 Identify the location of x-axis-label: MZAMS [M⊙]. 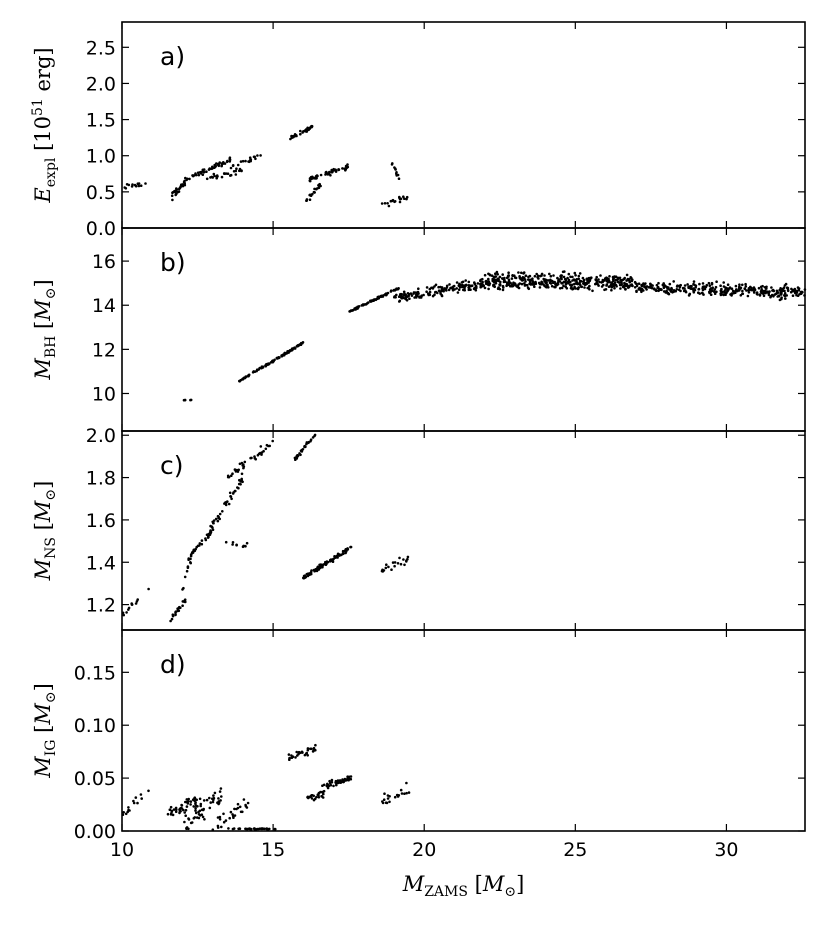
(463, 886).